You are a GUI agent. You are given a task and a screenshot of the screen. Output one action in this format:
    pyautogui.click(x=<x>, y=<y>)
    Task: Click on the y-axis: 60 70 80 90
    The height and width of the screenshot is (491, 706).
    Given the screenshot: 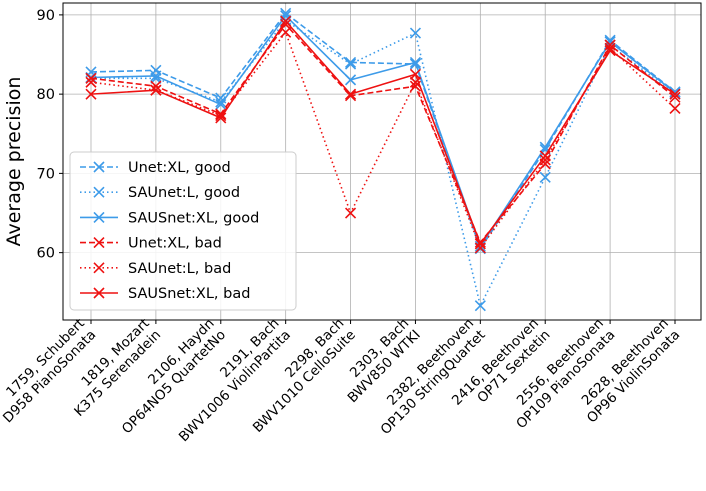 What is the action you would take?
    pyautogui.click(x=50, y=135)
    